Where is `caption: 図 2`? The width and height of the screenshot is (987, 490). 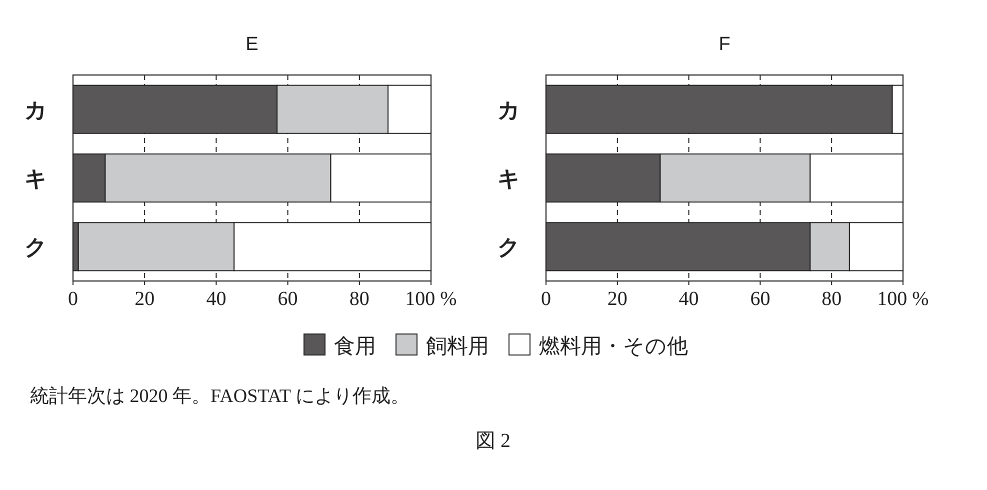 caption: 図 2 is located at coordinates (493, 441).